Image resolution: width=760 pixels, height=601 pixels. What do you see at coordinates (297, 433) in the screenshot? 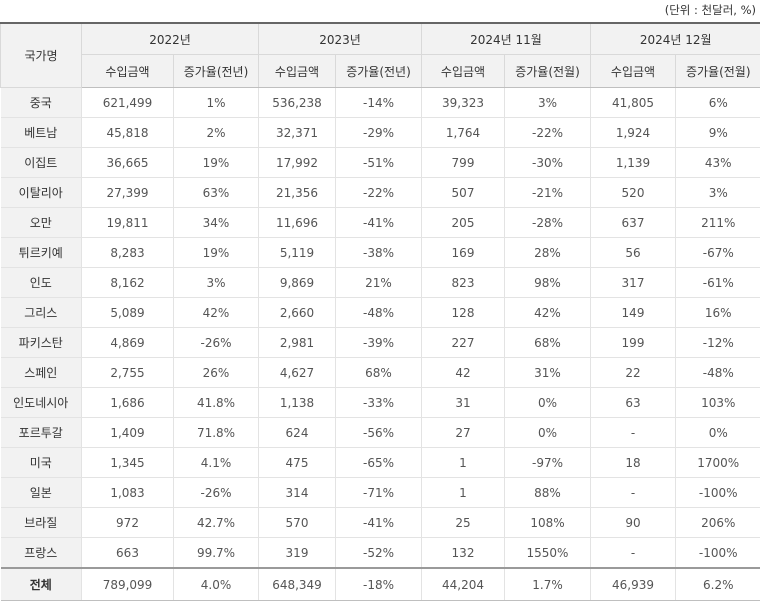
I see `value-cell: 624` at bounding box center [297, 433].